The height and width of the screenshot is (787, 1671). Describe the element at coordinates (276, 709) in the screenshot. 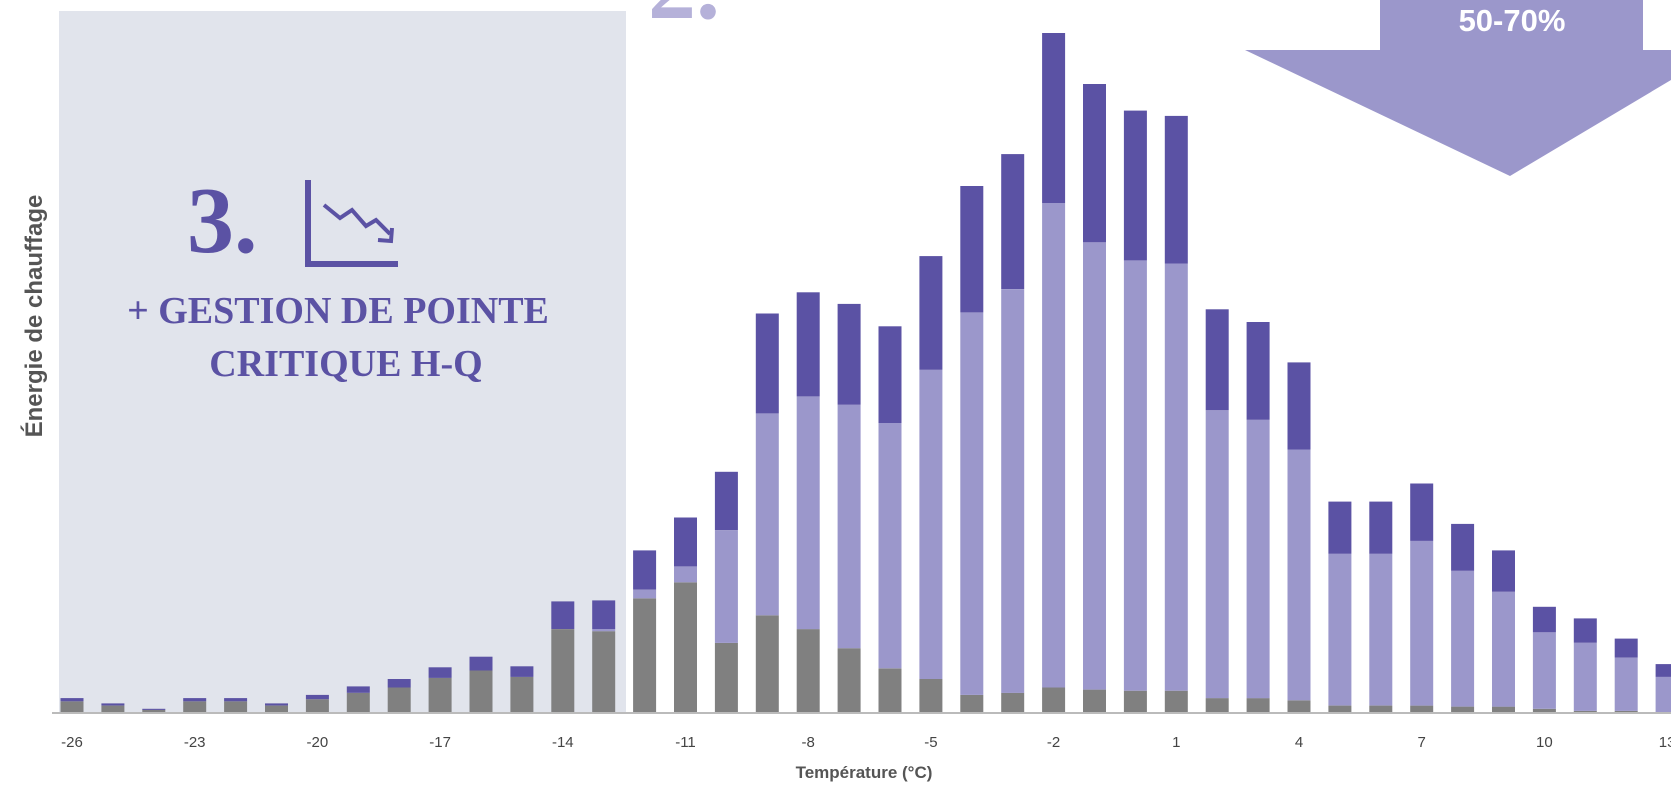

I see `bar-base--21` at that location.